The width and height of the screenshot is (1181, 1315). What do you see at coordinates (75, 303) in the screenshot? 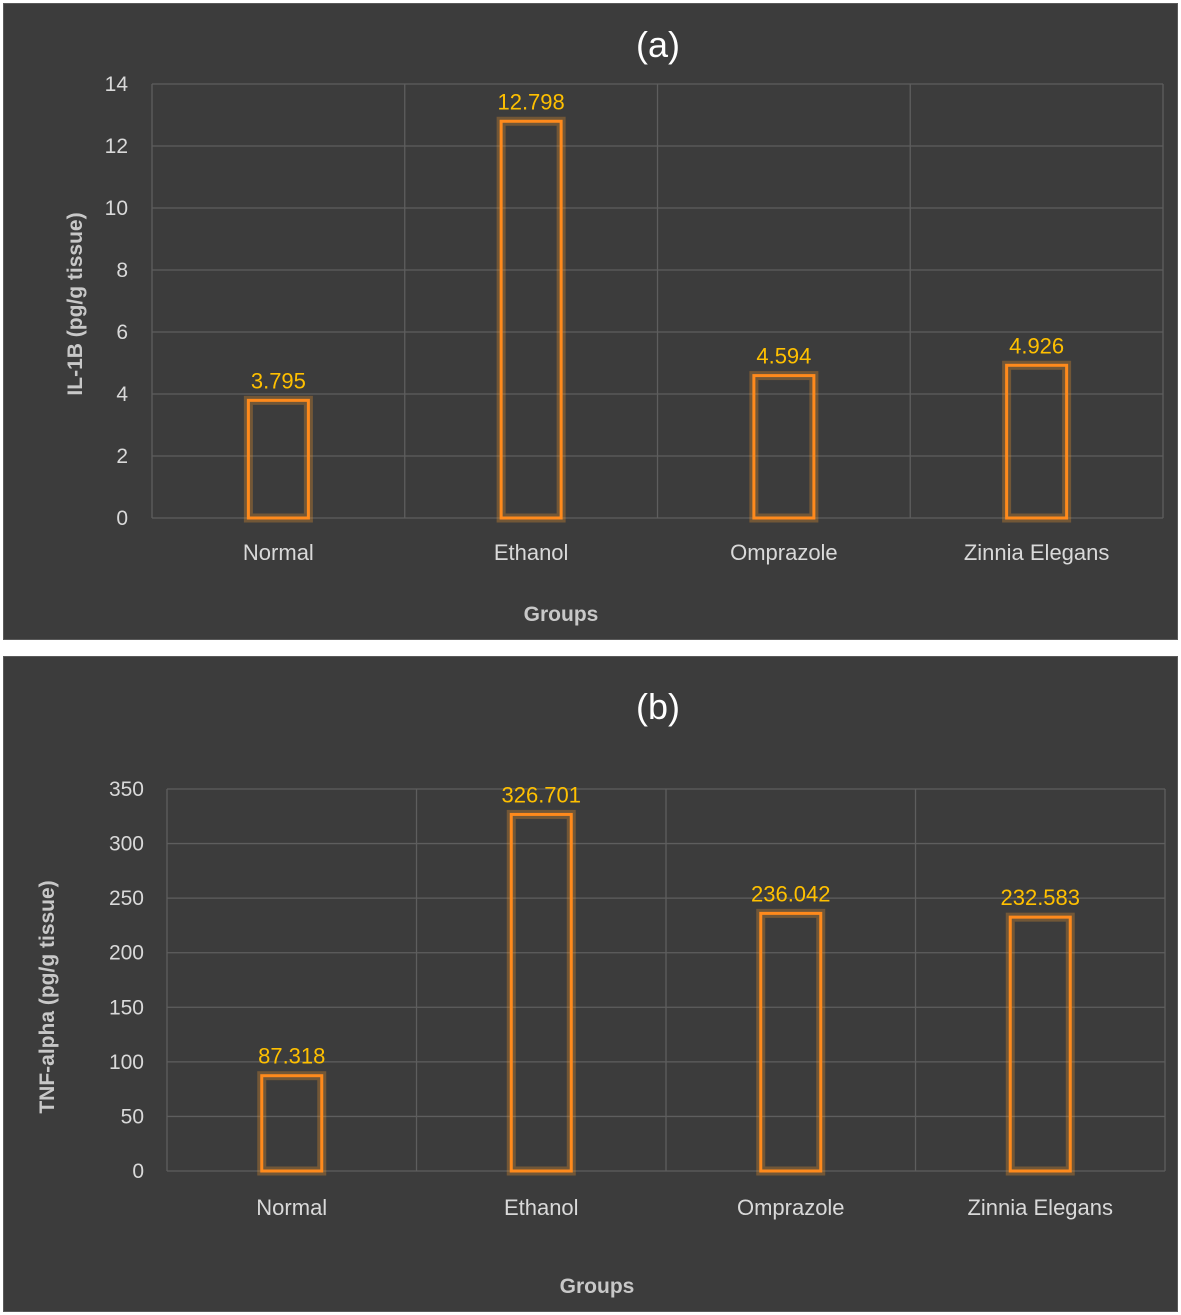
I see `y-axis-title-a: IL-1B (pg/g tissue)` at bounding box center [75, 303].